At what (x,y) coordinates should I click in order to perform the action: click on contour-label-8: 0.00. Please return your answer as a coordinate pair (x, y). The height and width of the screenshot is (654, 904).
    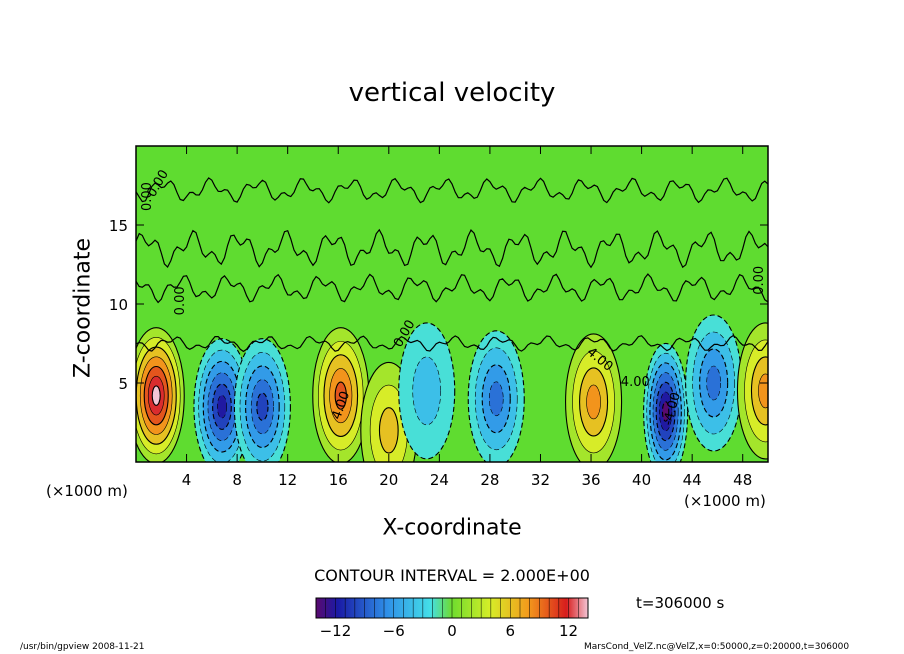
    Looking at the image, I should click on (759, 280).